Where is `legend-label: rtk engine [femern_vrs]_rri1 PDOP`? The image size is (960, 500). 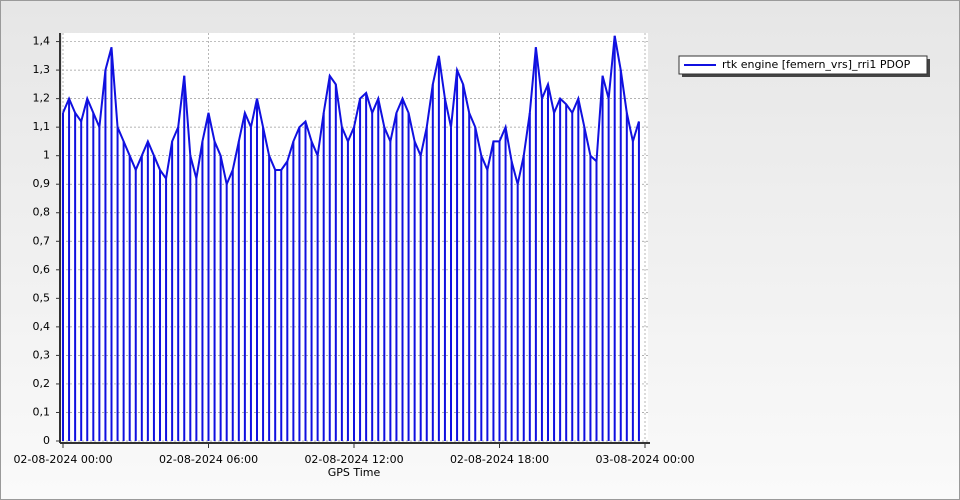
legend-label: rtk engine [femern_vrs]_rri1 PDOP is located at coordinates (816, 64).